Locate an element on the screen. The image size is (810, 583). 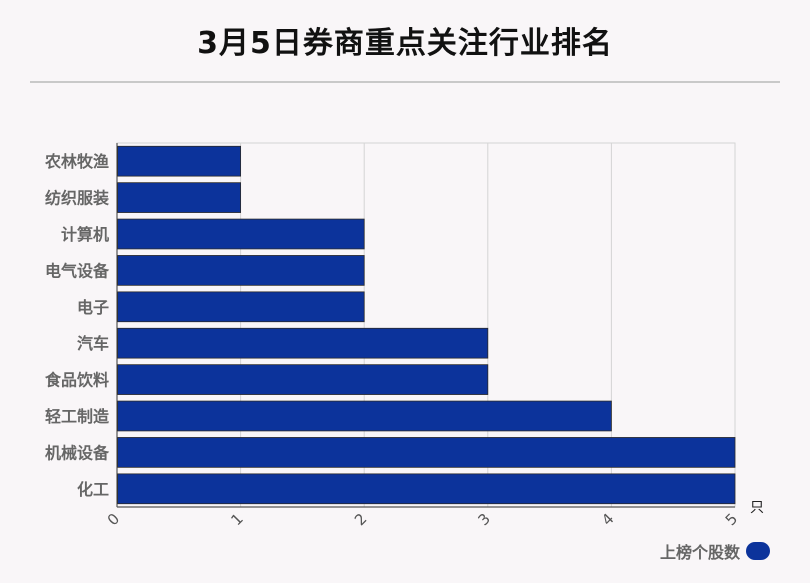
x-tick-label: 5 is located at coordinates (731, 519).